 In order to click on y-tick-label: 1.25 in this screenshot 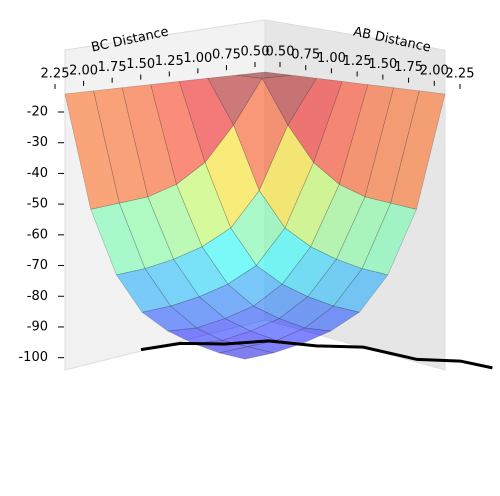, I will do `click(169, 61)`.